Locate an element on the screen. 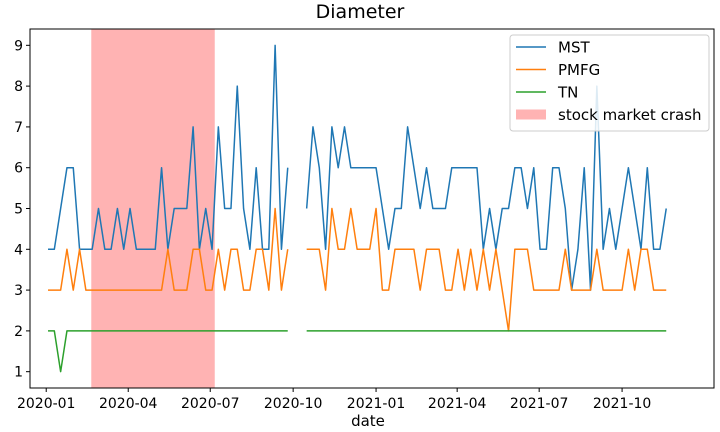 The width and height of the screenshot is (720, 432). y-tick-label: 8 is located at coordinates (18, 87).